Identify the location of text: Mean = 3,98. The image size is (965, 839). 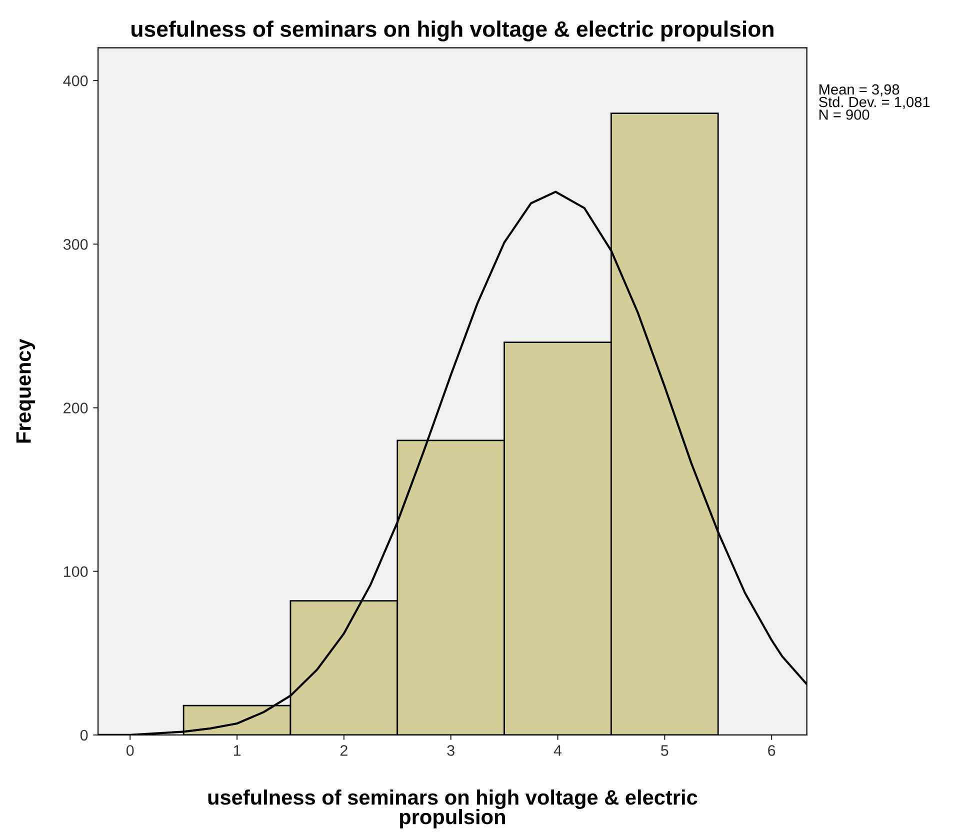
(860, 90).